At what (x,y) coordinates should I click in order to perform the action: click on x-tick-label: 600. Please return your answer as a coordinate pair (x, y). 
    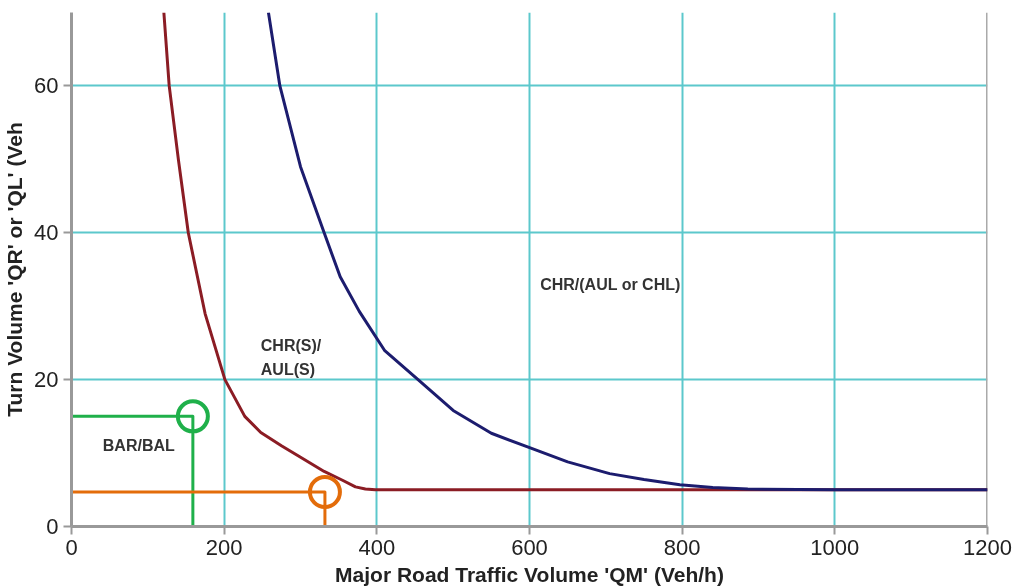
    Looking at the image, I should click on (529, 547).